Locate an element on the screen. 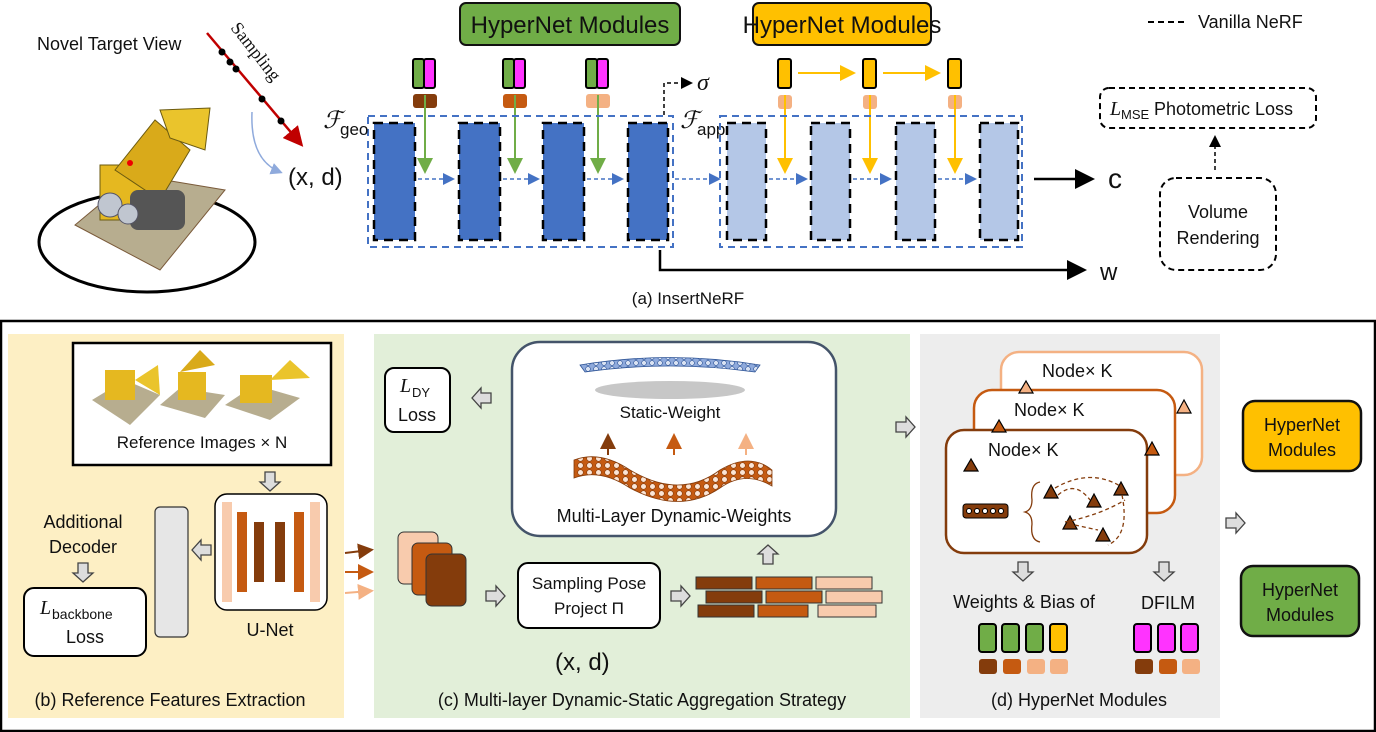  volume-rendering-box is located at coordinates (1218, 224).